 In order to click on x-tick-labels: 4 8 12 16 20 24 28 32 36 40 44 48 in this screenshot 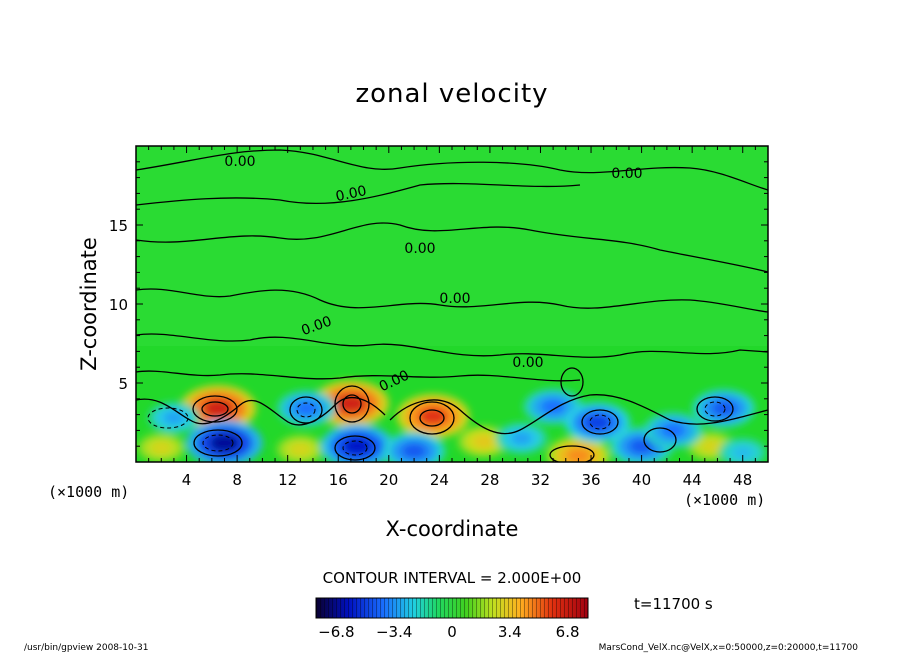, I will do `click(467, 480)`.